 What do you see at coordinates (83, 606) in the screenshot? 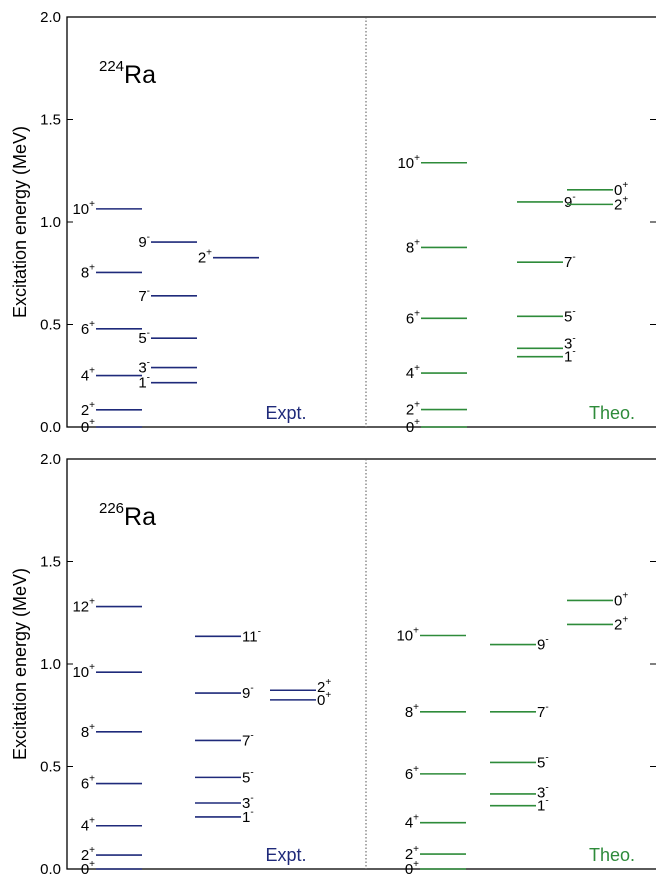
I see `level-label: 12+` at bounding box center [83, 606].